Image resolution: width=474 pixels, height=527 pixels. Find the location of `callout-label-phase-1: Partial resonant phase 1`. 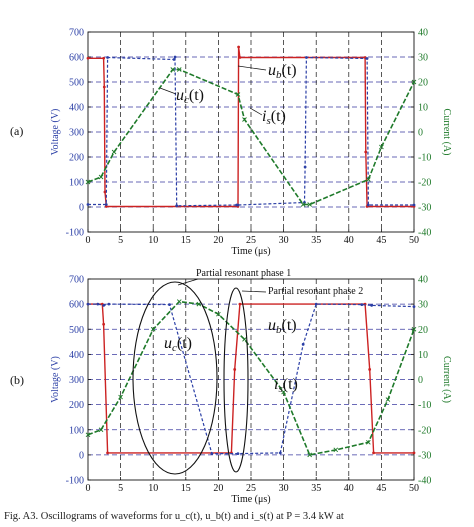

callout-label-phase-1: Partial resonant phase 1 is located at coordinates (243, 273).